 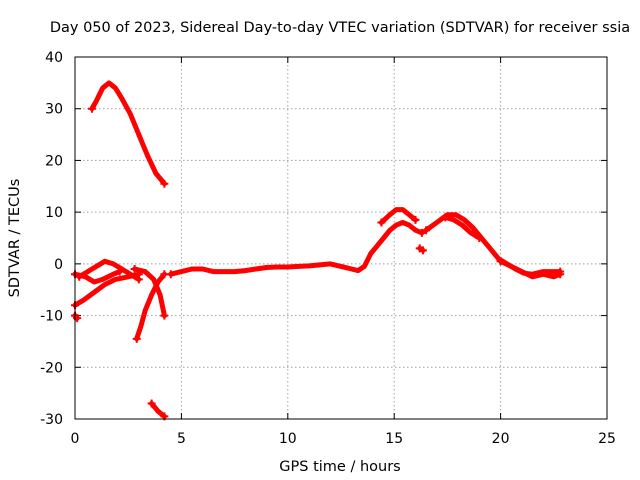 What do you see at coordinates (54, 110) in the screenshot?
I see `y-tick-label: 30` at bounding box center [54, 110].